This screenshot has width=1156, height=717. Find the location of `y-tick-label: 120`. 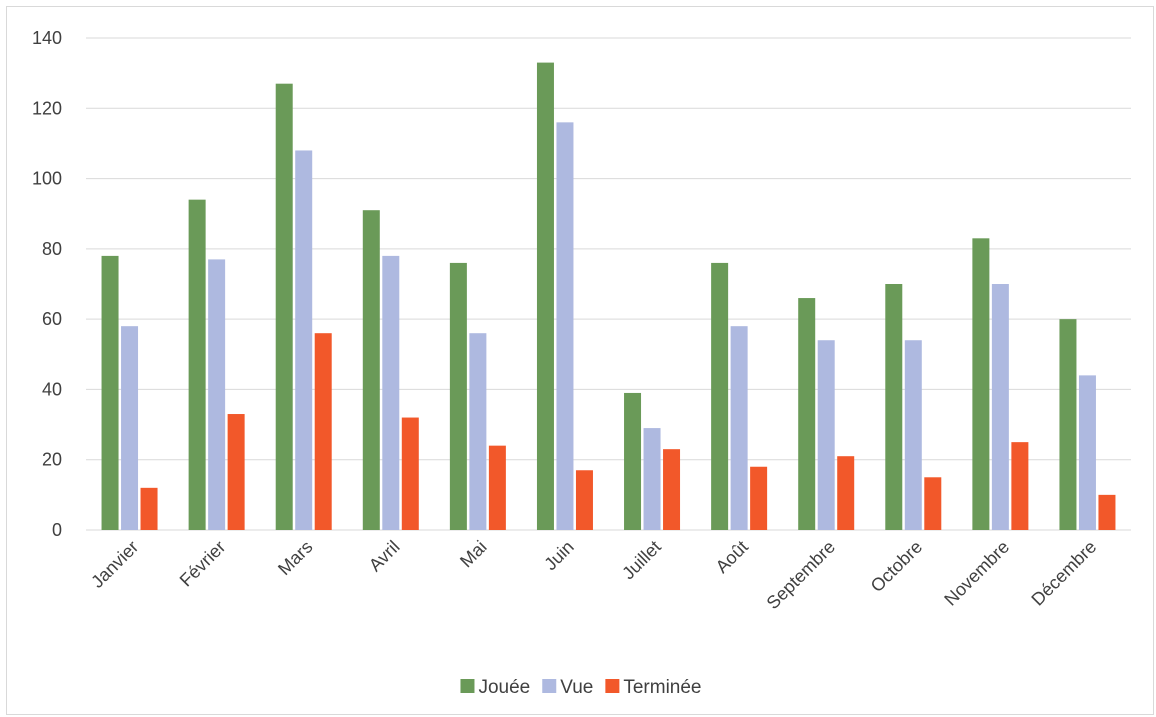

y-tick-label: 120 is located at coordinates (47, 108).